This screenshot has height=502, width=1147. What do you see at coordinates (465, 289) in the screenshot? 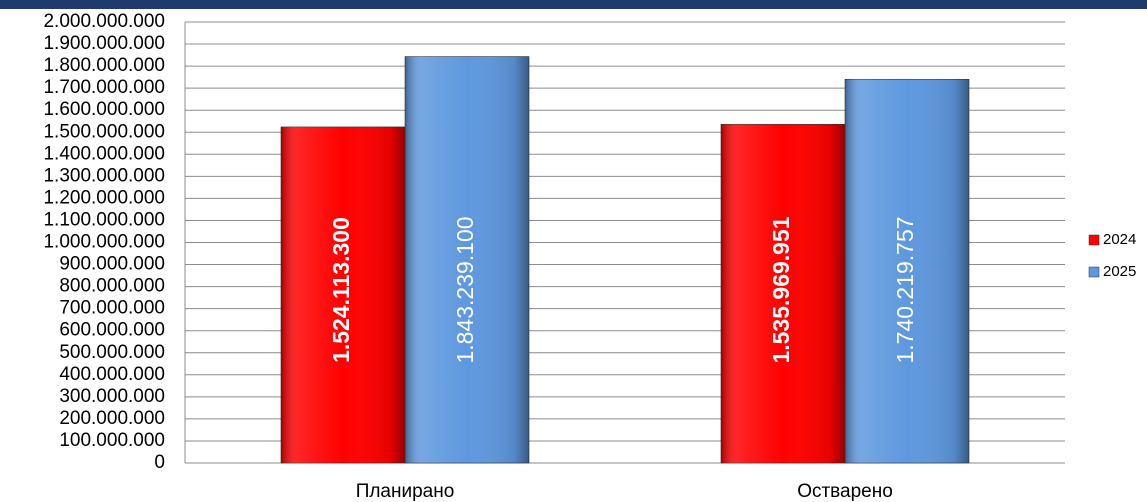
I see `value-label: 1.843.239.100` at bounding box center [465, 289].